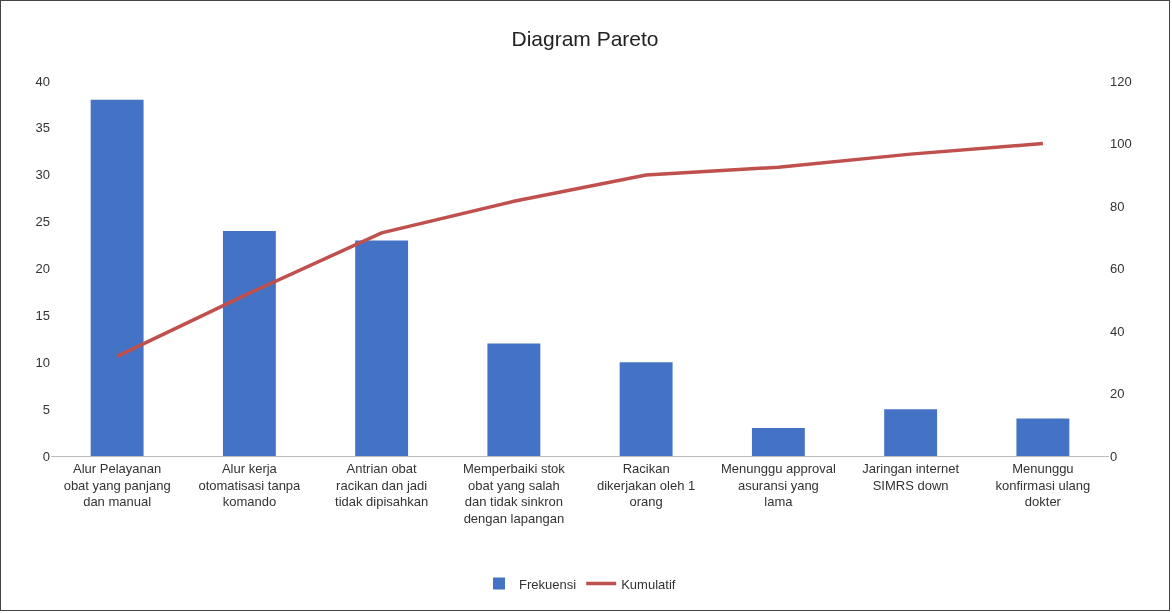 The image size is (1172, 613). I want to click on y-tick-label: 25, so click(42, 222).